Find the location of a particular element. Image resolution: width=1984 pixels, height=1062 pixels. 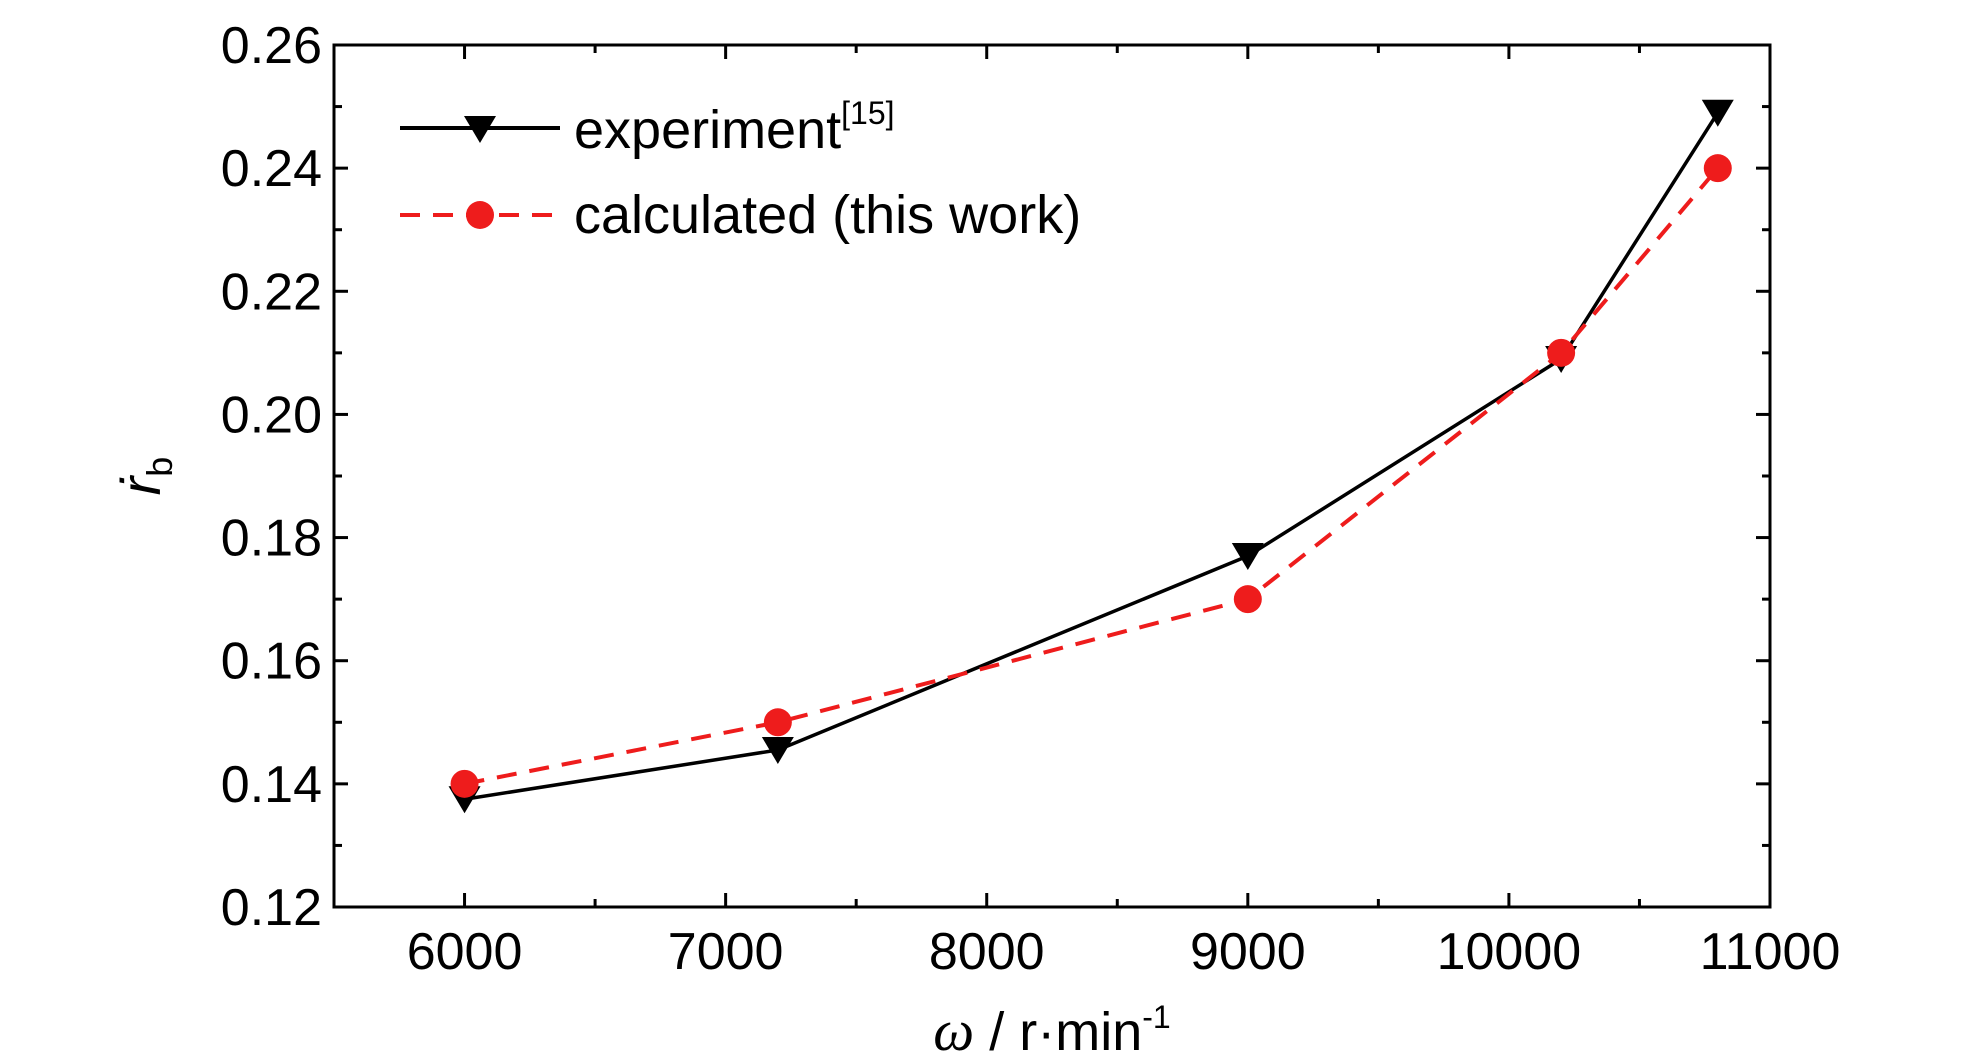

svg-text: ṙb is located at coordinates (144, 476).